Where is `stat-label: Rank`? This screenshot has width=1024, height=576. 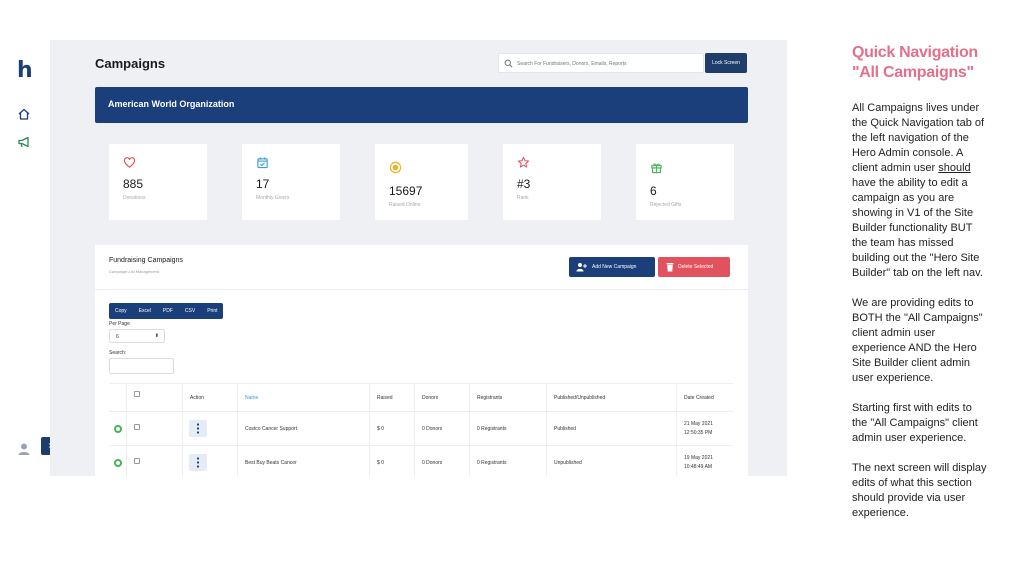 stat-label: Rank is located at coordinates (523, 198).